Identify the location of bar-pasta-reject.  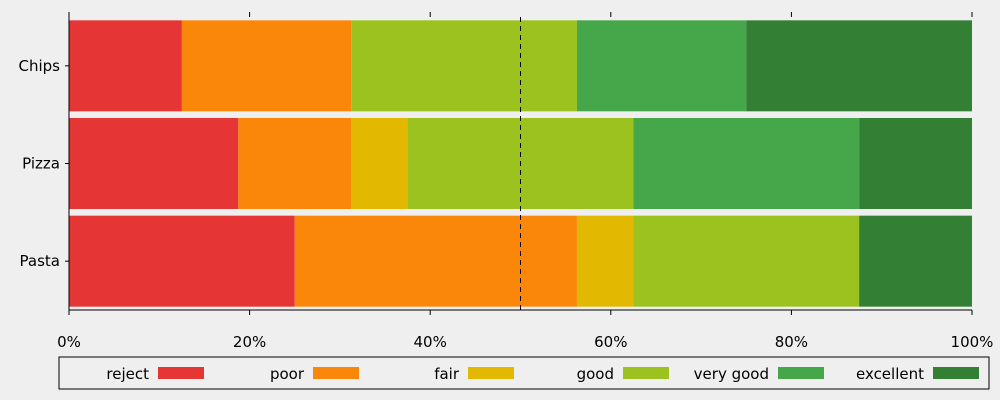
(182, 261).